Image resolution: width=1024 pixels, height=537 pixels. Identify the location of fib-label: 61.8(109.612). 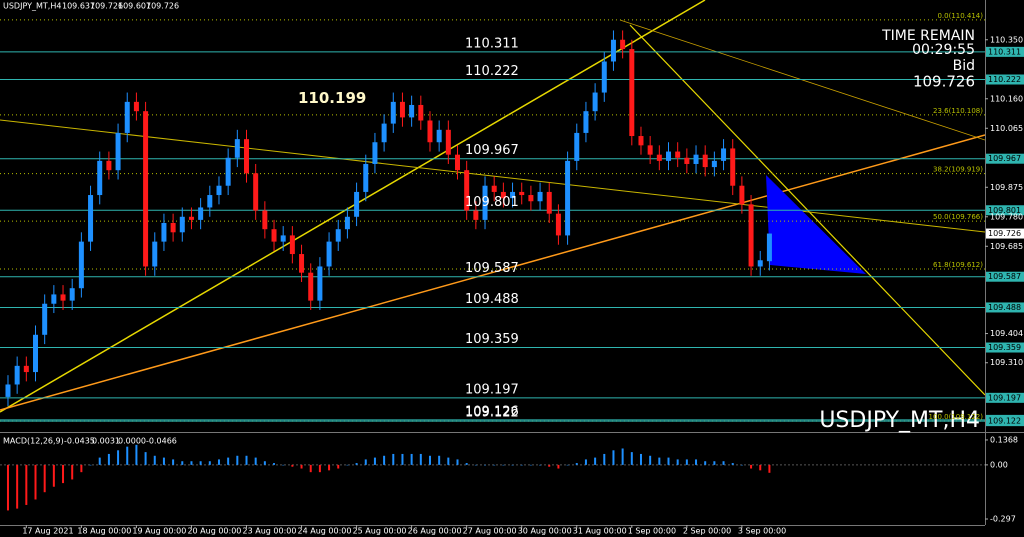
(958, 265).